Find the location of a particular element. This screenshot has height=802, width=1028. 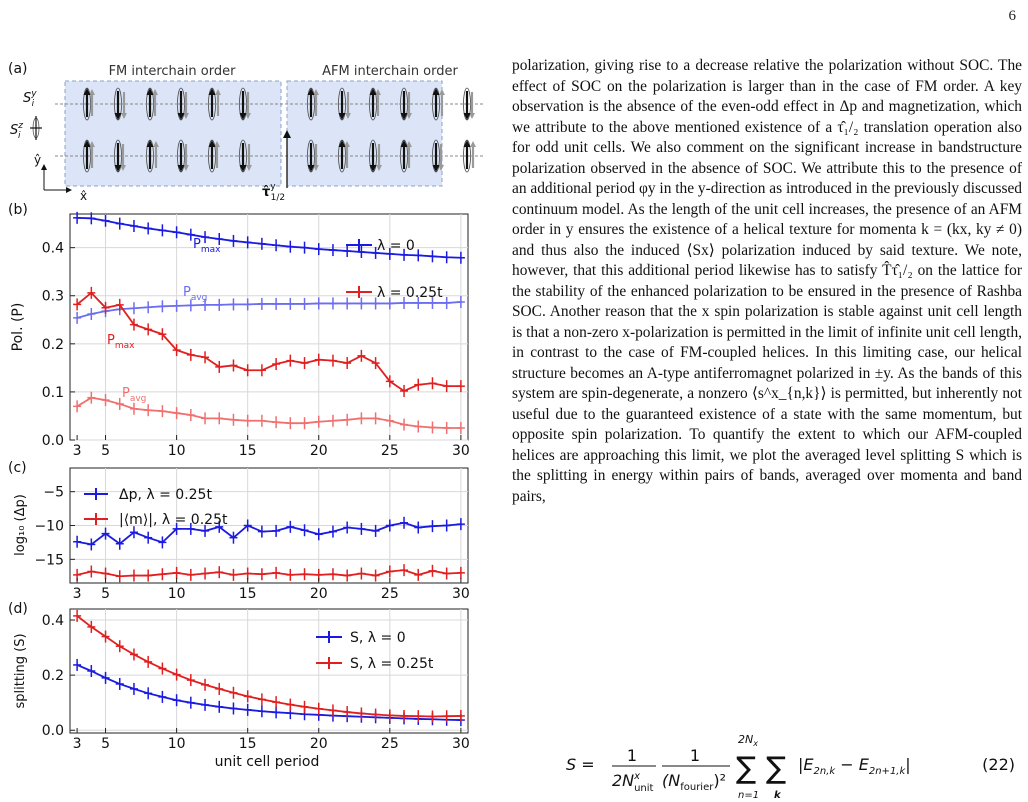

panel-d-ylabel: splitting (S) is located at coordinates (20, 670).